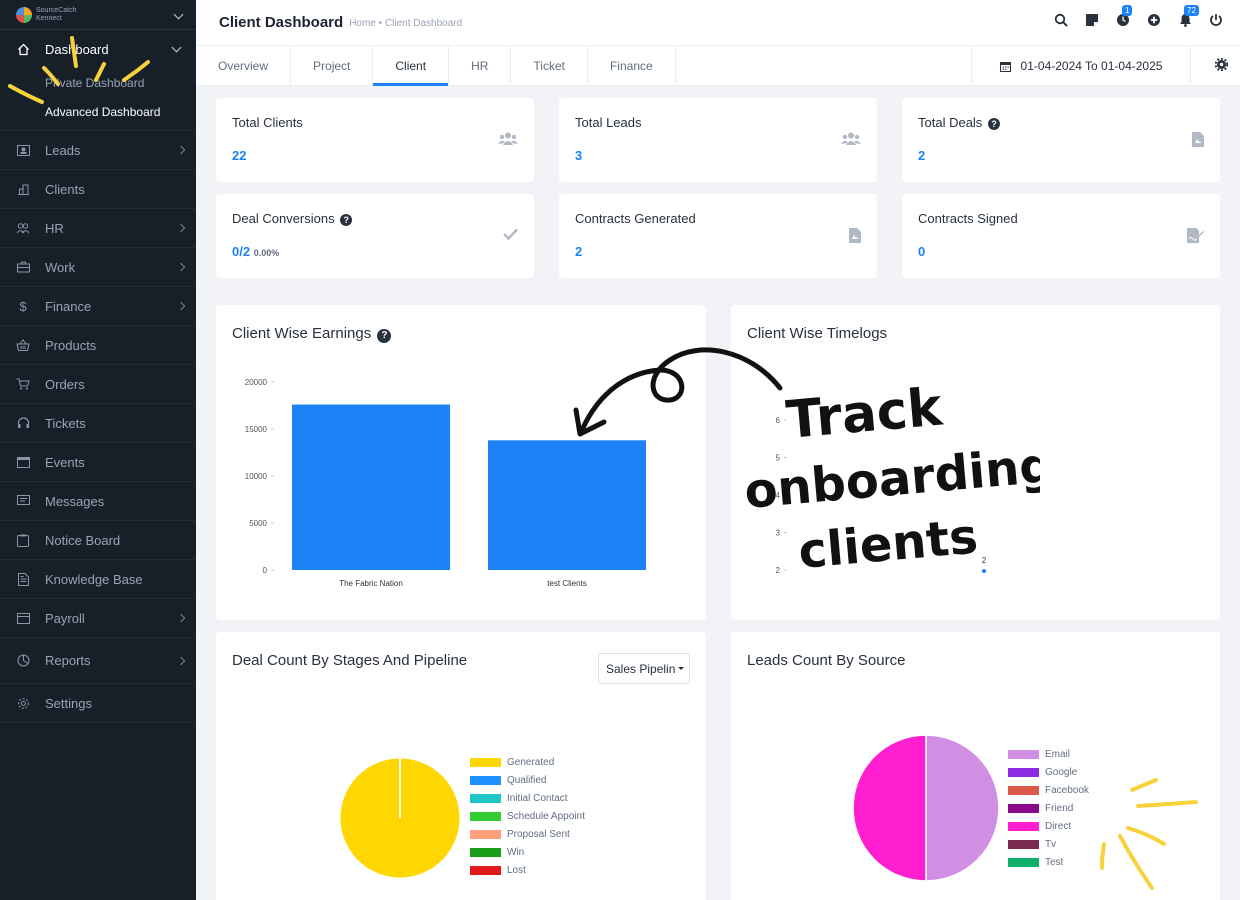 This screenshot has width=1240, height=900. Describe the element at coordinates (406, 23) in the screenshot. I see `breadcrumb: Home • Client Dashboard` at that location.